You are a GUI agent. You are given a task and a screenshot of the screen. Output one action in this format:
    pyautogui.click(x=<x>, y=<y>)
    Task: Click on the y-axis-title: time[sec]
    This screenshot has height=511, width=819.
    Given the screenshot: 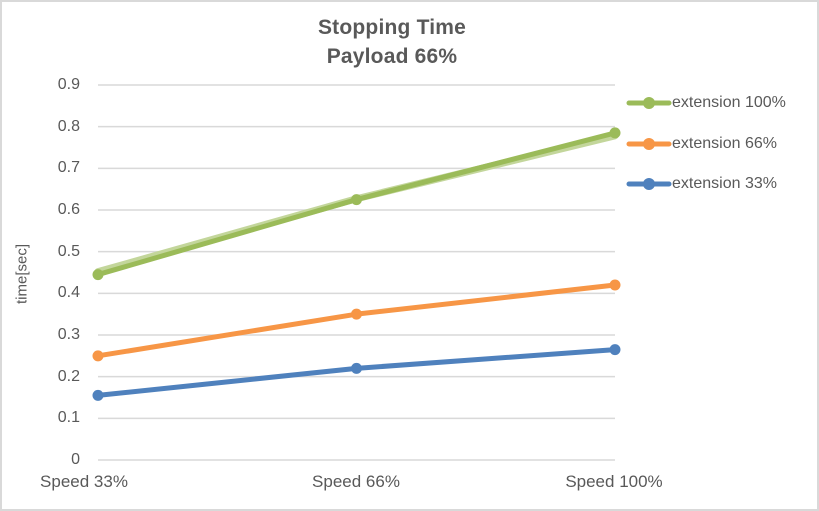 What is the action you would take?
    pyautogui.click(x=22, y=274)
    